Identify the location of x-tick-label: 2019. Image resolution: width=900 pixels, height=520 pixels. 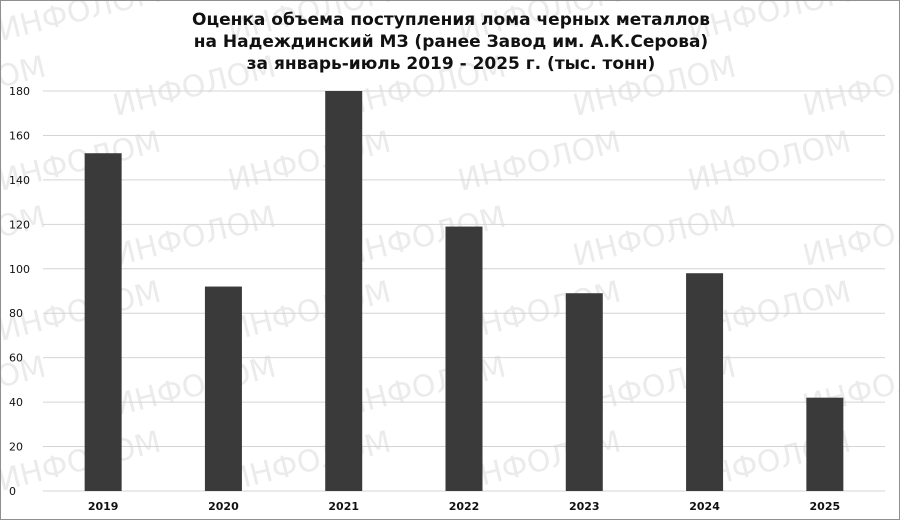
(103, 506).